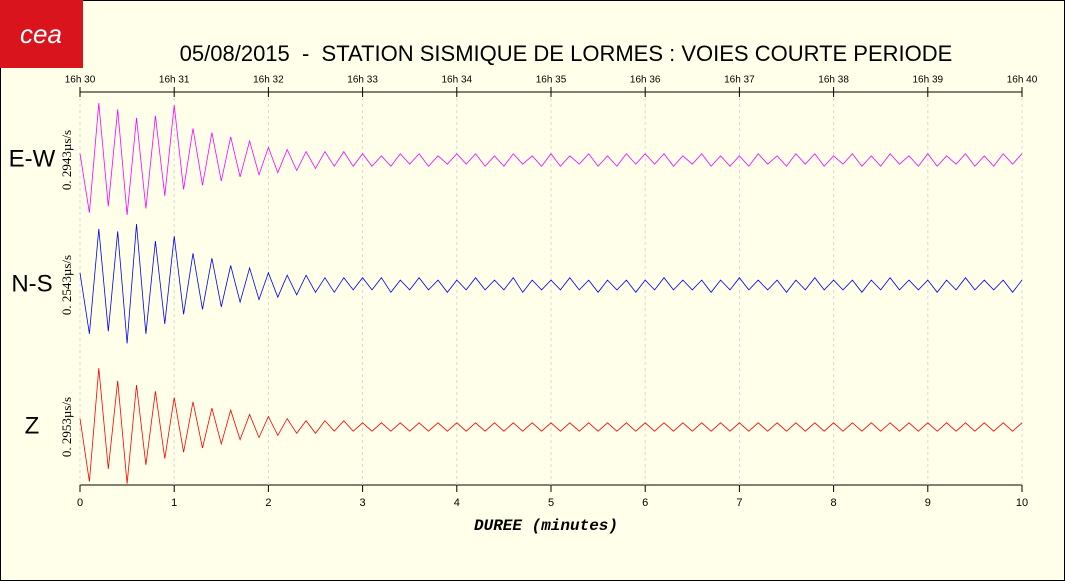 Image resolution: width=1065 pixels, height=581 pixels. What do you see at coordinates (268, 503) in the screenshot?
I see `x-tick-label: 2` at bounding box center [268, 503].